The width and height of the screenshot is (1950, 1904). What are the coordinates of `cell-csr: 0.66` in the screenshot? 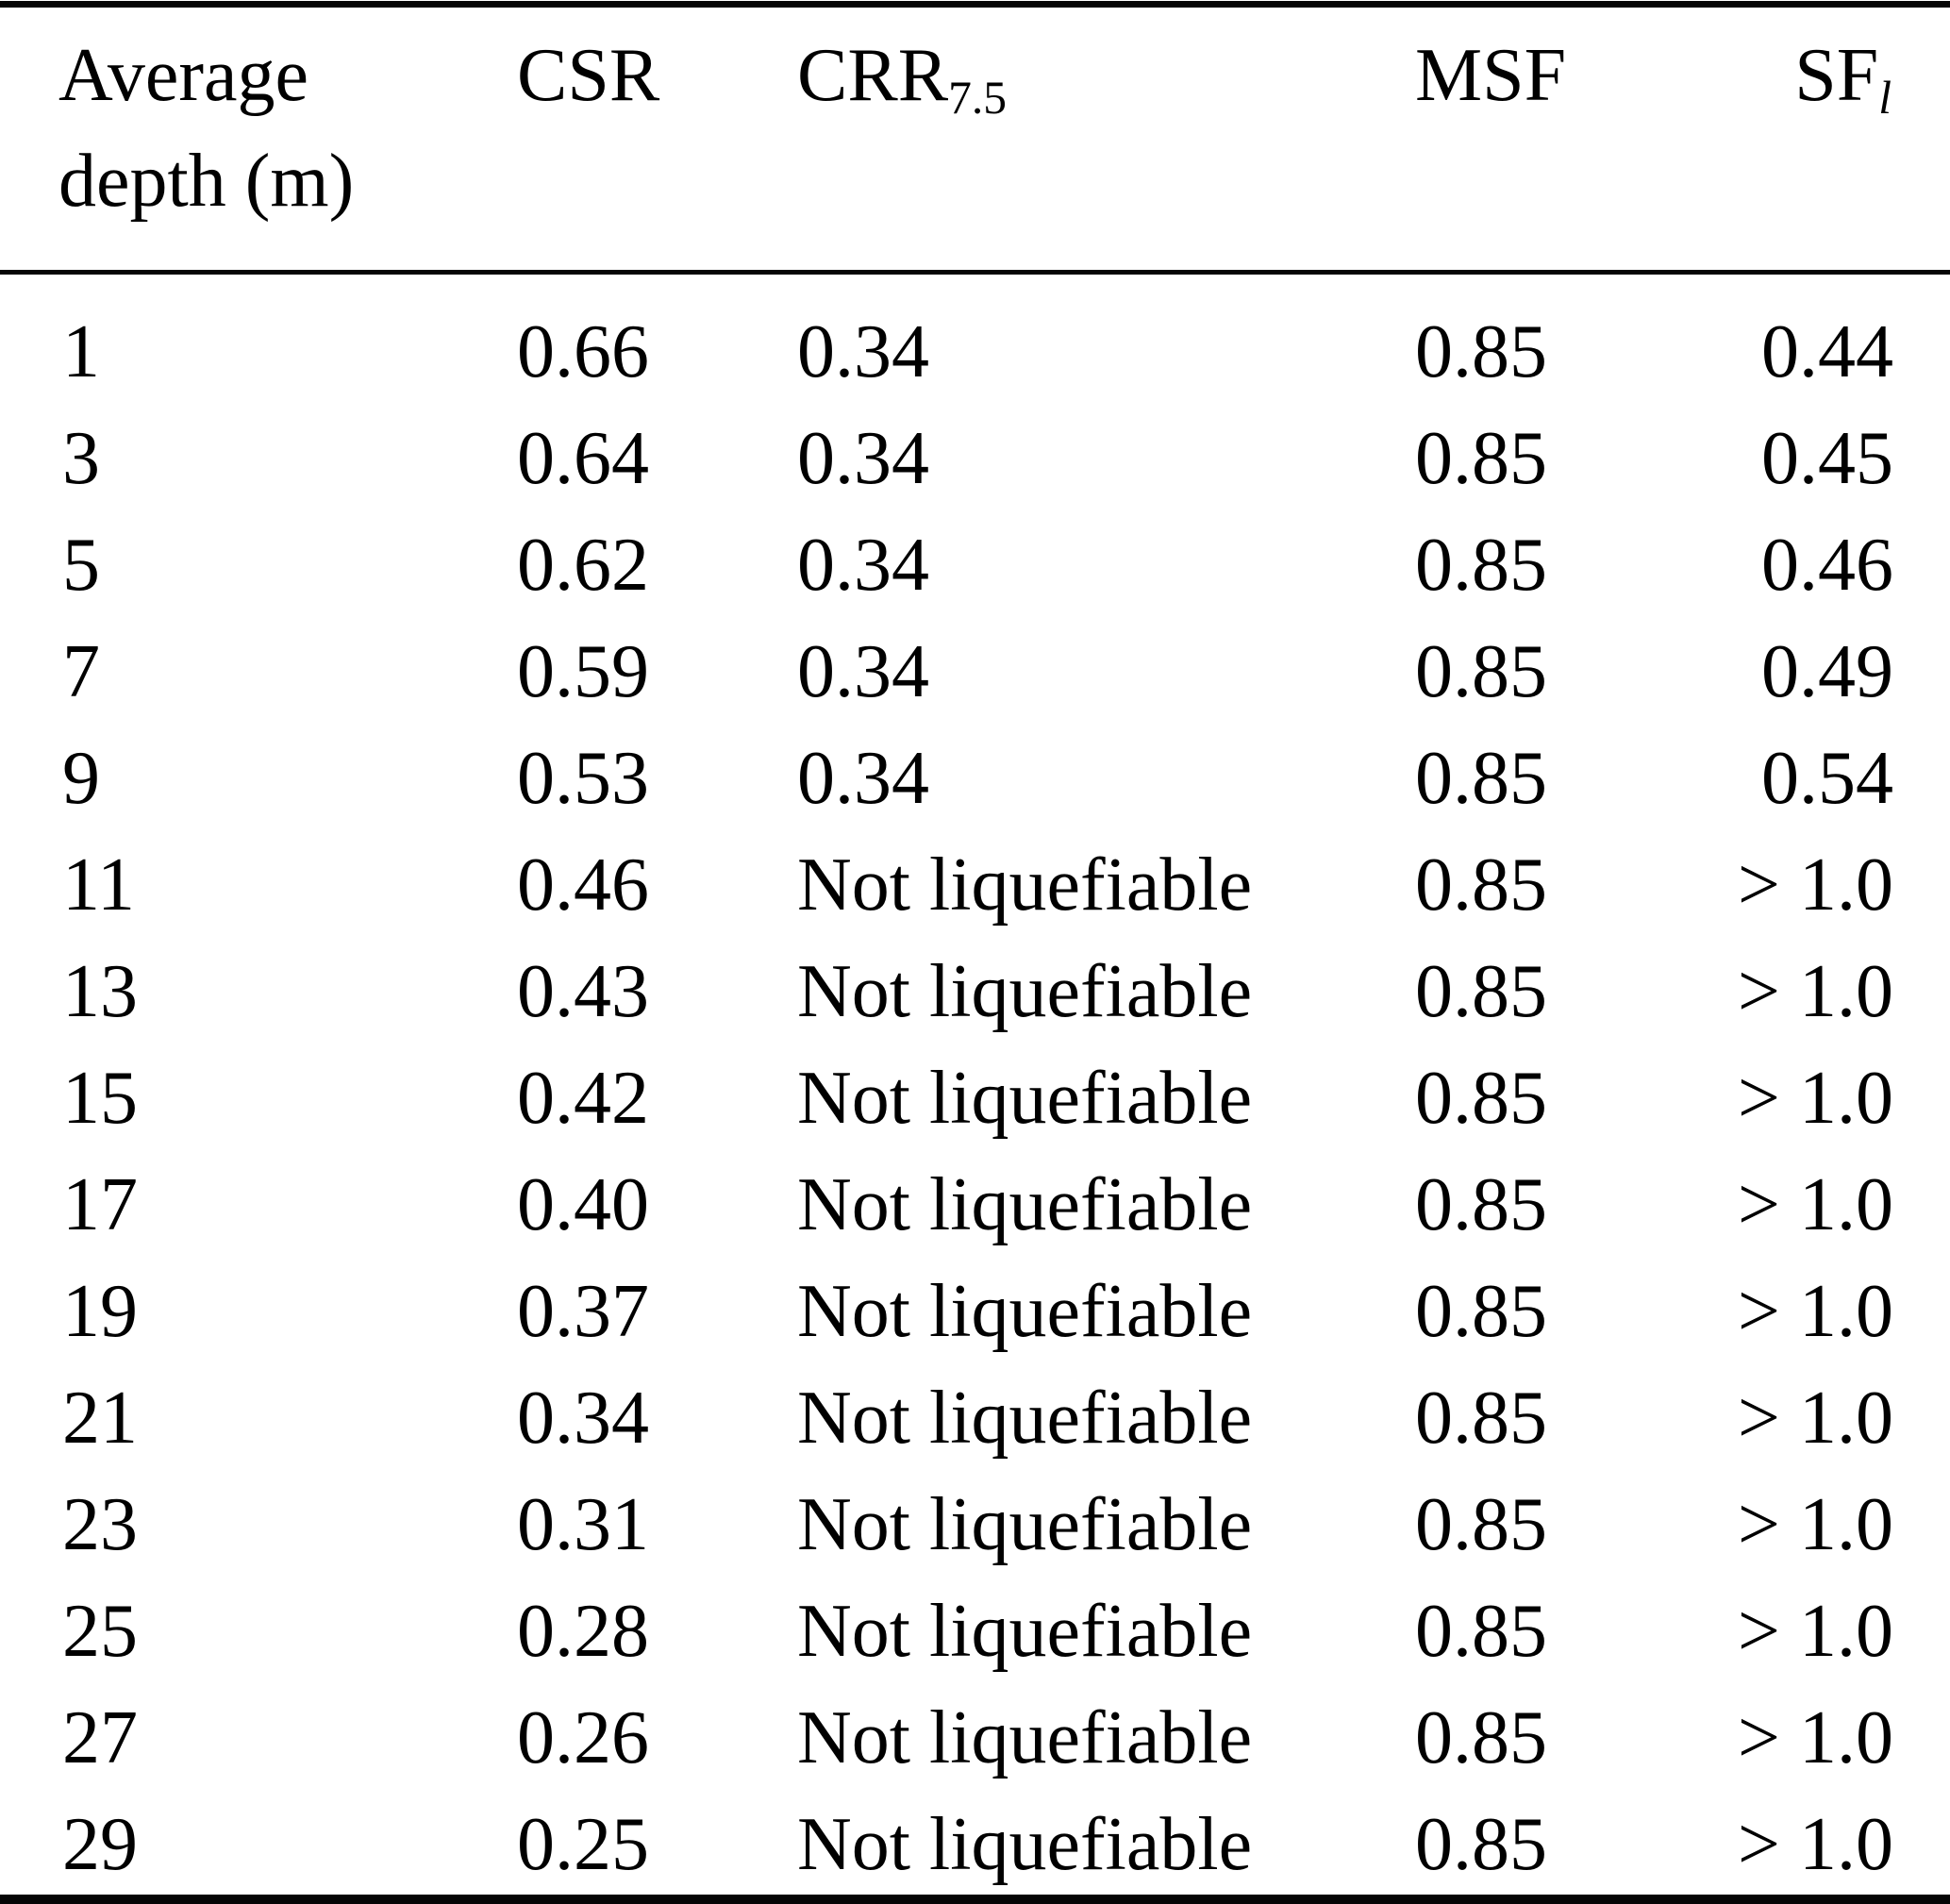 It's located at (583, 351).